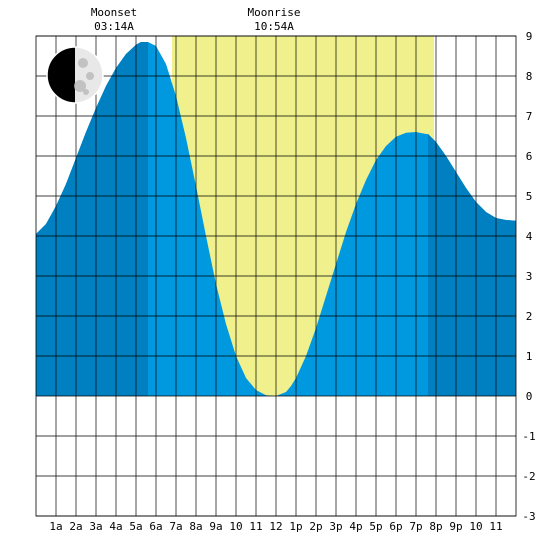 This screenshot has height=550, width=550. I want to click on y-tick-label: 5, so click(529, 196).